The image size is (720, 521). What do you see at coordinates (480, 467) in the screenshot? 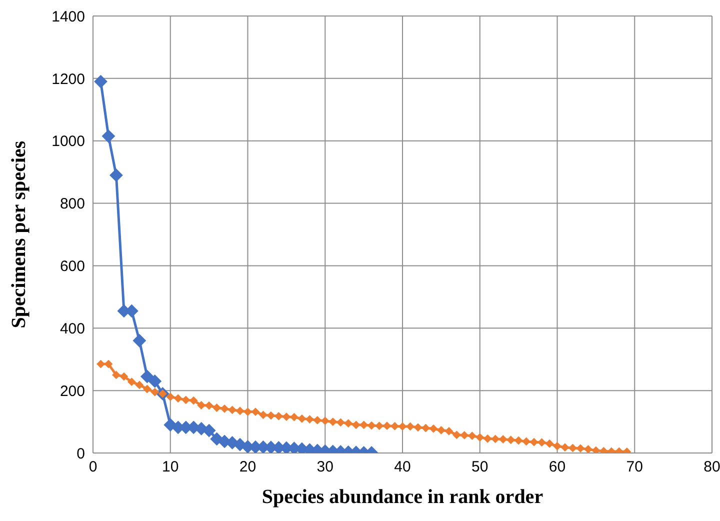
I see `x-tick-label: 50` at bounding box center [480, 467].